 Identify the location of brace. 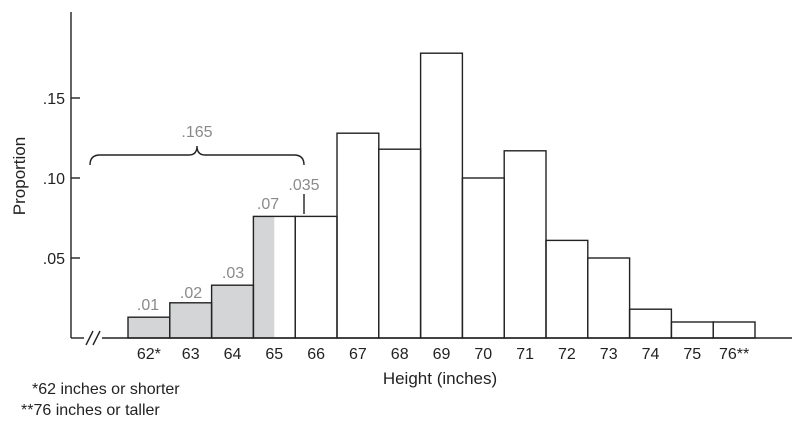
(197, 155).